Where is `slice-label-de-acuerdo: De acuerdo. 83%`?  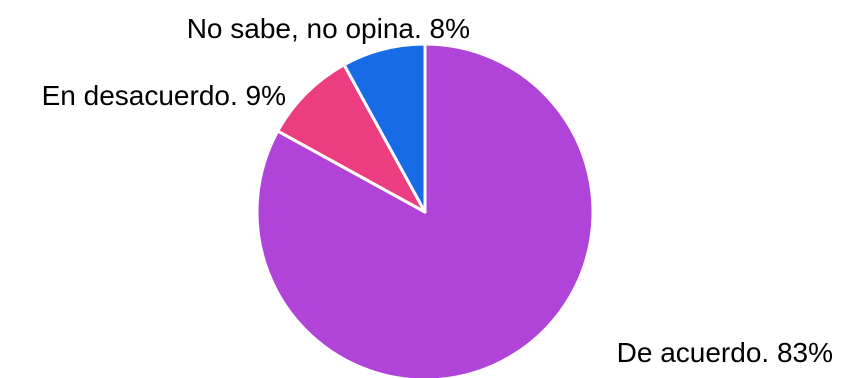
slice-label-de-acuerdo: De acuerdo. 83% is located at coordinates (725, 352).